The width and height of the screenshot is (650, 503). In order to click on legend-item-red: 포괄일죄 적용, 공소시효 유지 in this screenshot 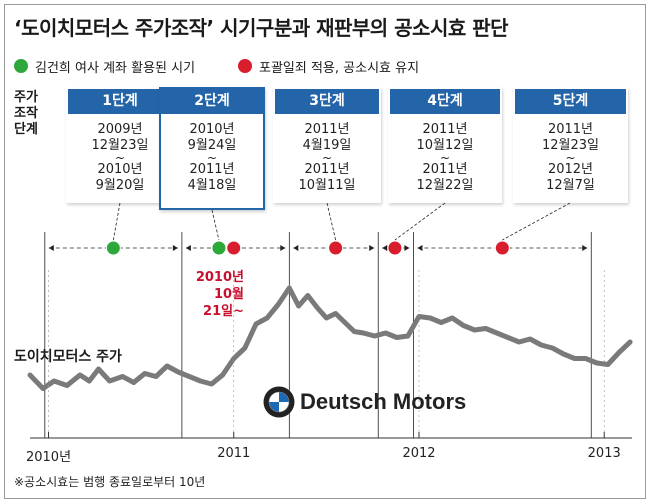, I will do `click(329, 66)`.